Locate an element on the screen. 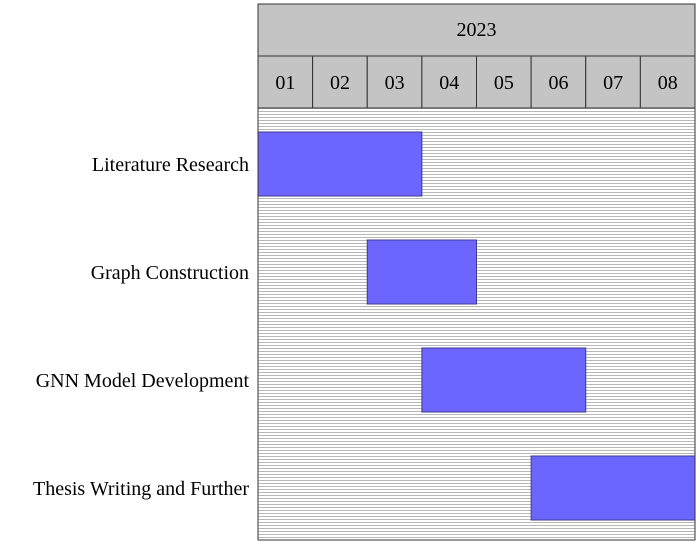  task-label: Literature Research is located at coordinates (170, 165).